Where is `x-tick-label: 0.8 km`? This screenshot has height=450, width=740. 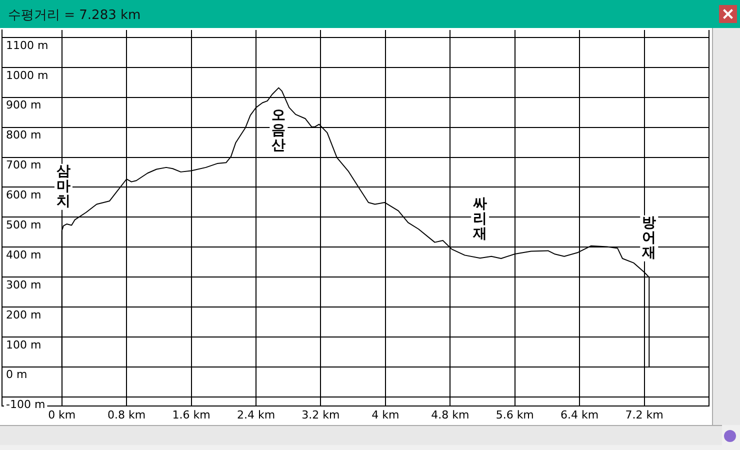
x-tick-label: 0.8 km is located at coordinates (127, 415).